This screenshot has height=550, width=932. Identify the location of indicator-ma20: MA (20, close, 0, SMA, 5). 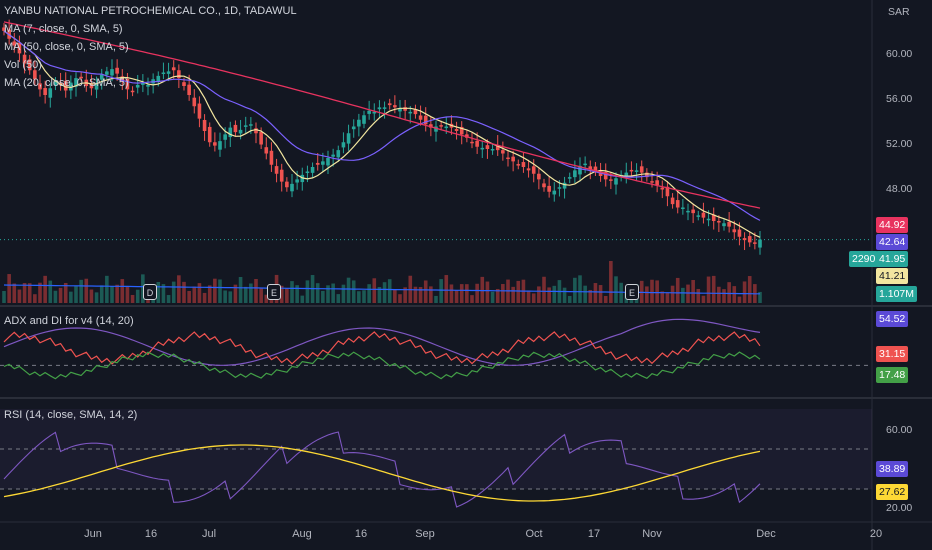
(66, 83).